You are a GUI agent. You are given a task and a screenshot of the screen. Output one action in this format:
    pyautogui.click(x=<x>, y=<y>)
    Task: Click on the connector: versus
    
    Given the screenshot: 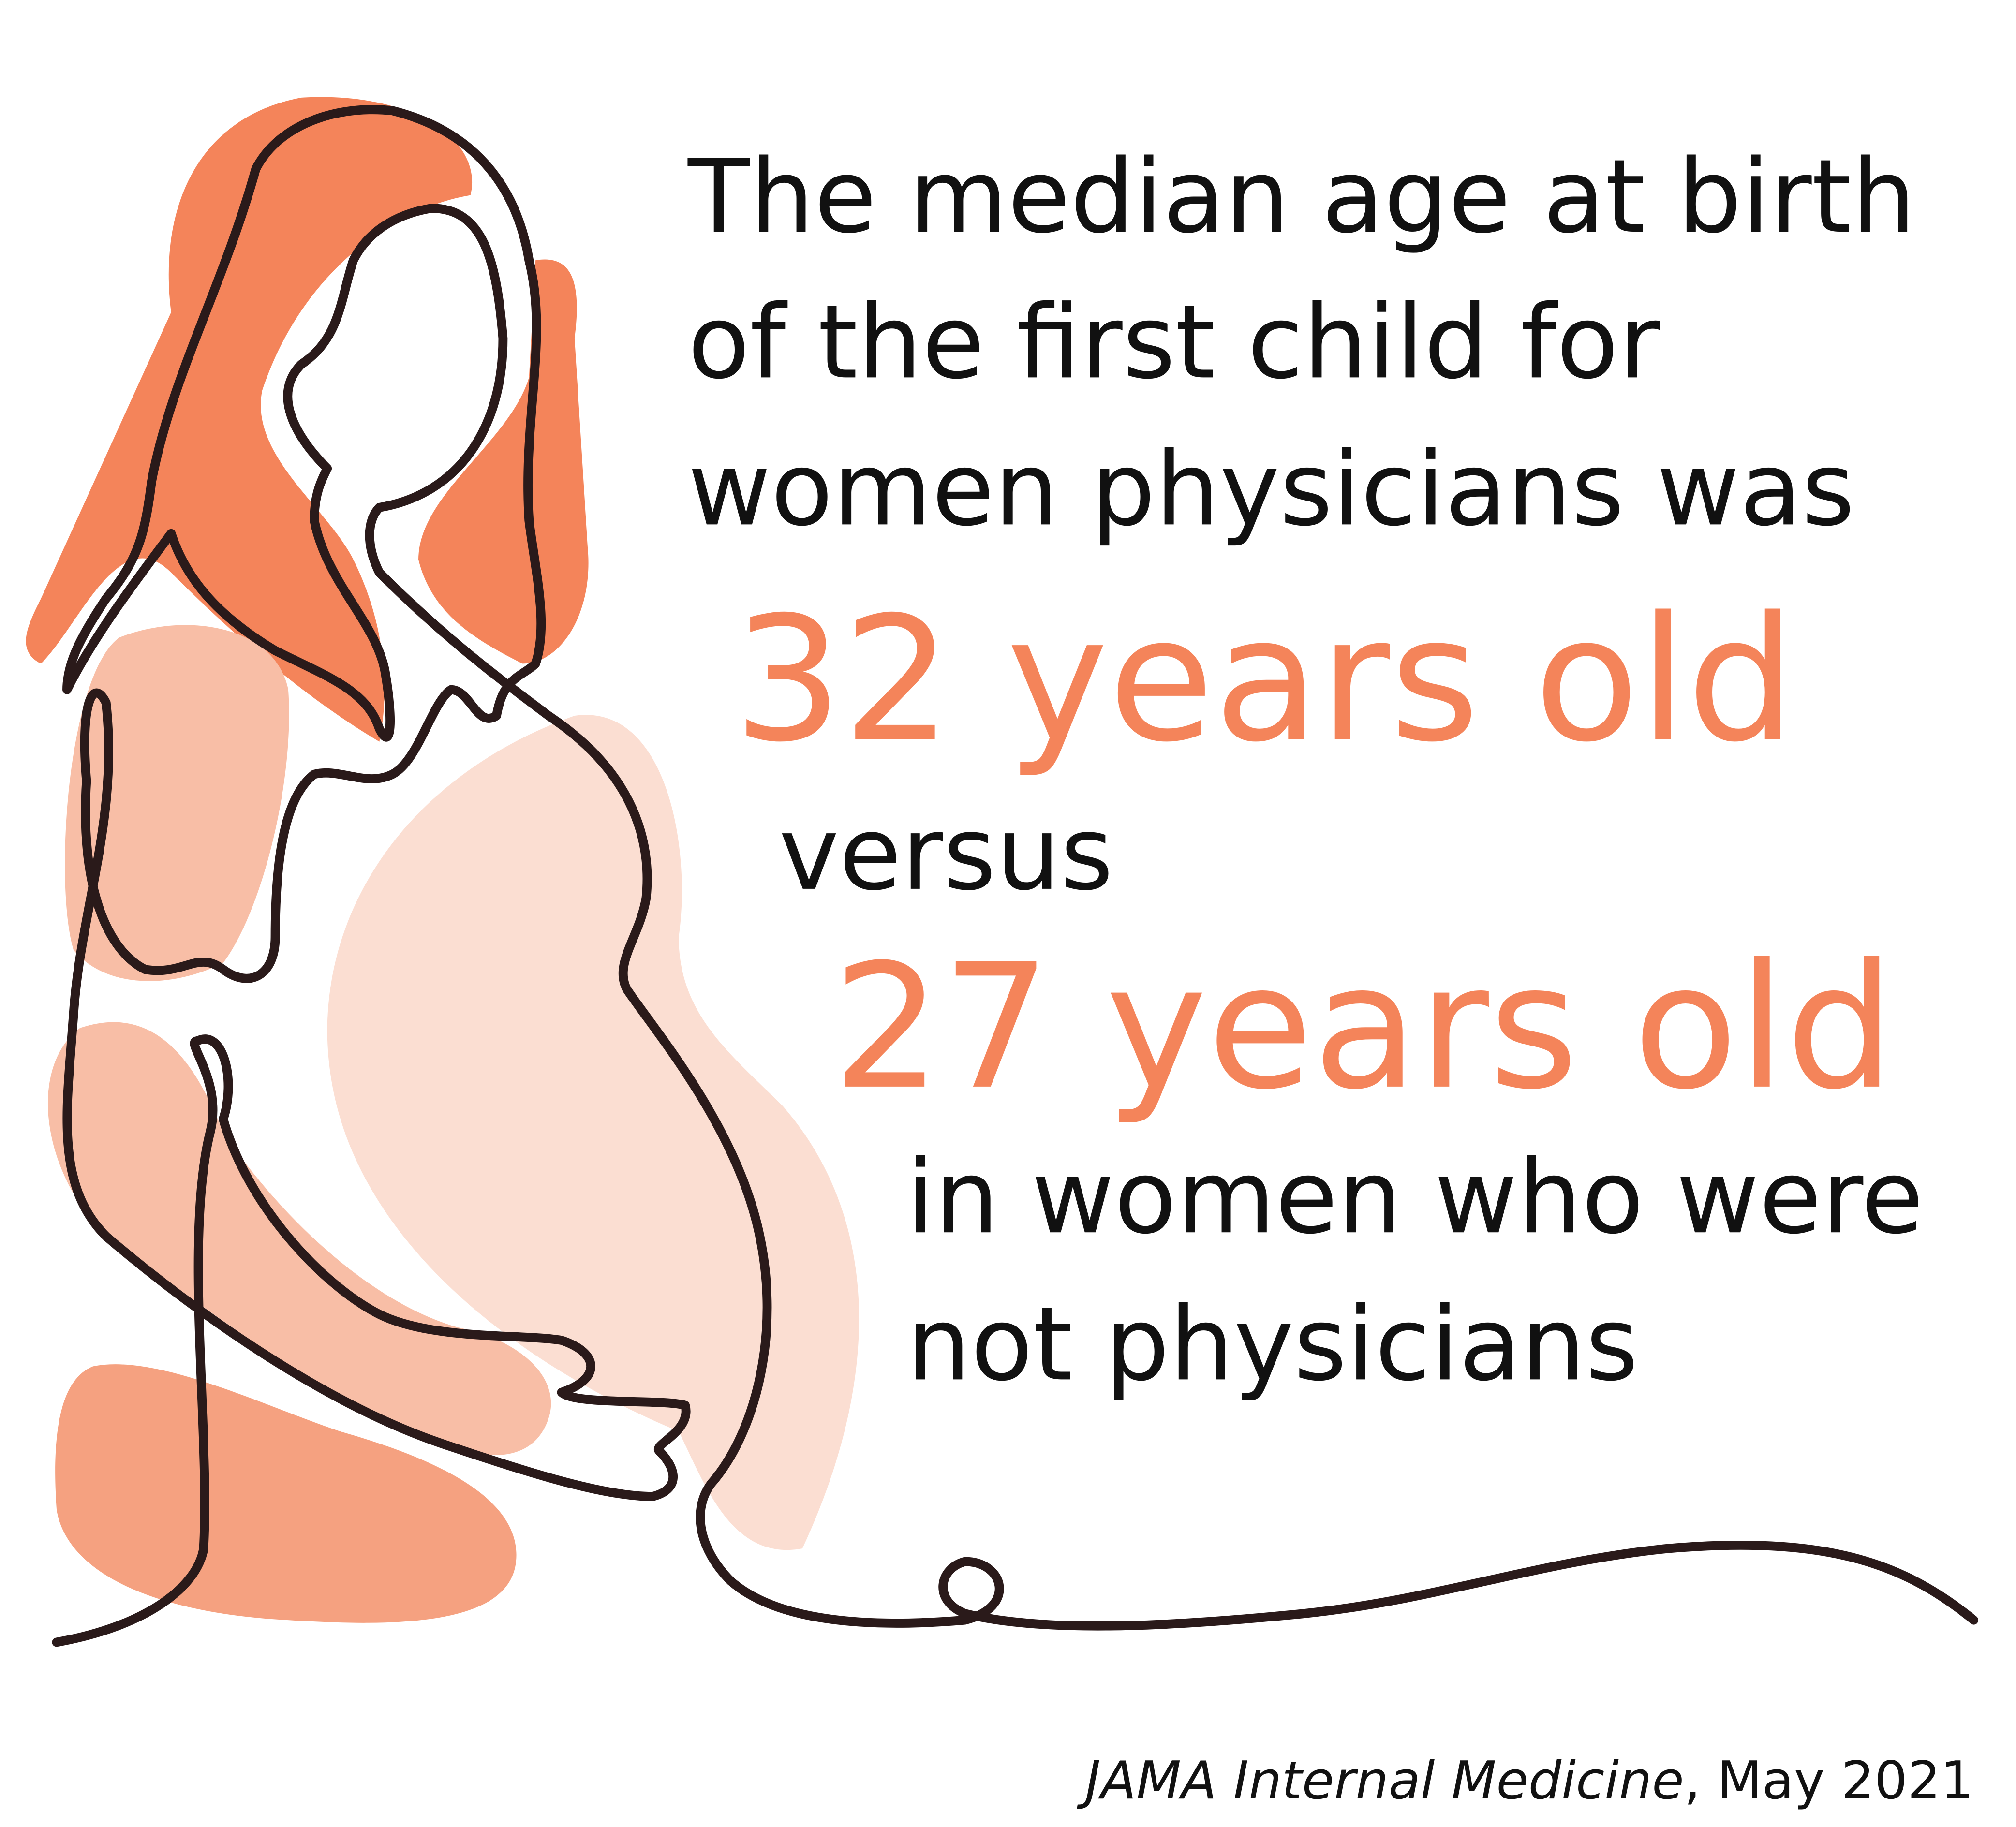 What is the action you would take?
    pyautogui.click(x=946, y=854)
    